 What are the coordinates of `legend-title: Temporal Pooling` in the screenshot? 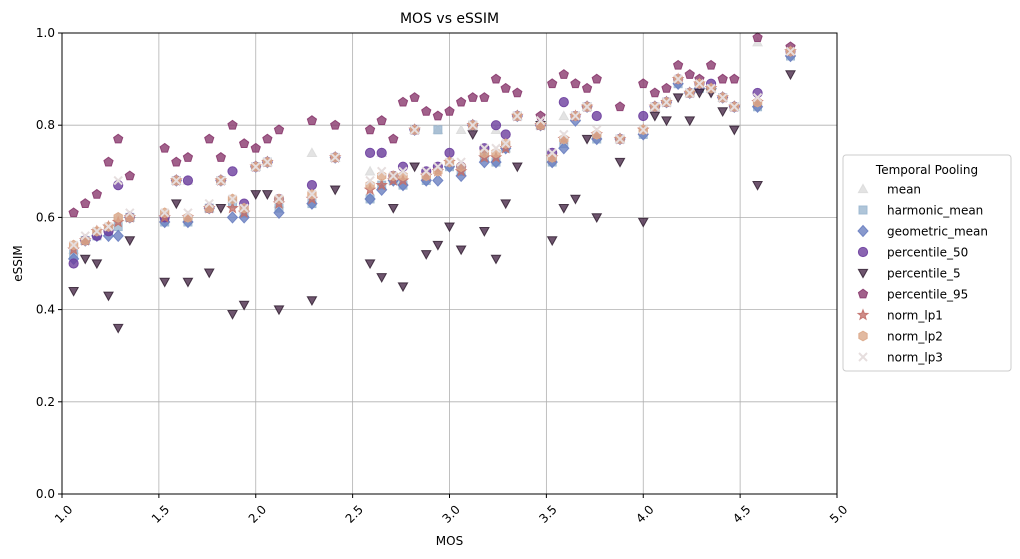 It's located at (926, 170).